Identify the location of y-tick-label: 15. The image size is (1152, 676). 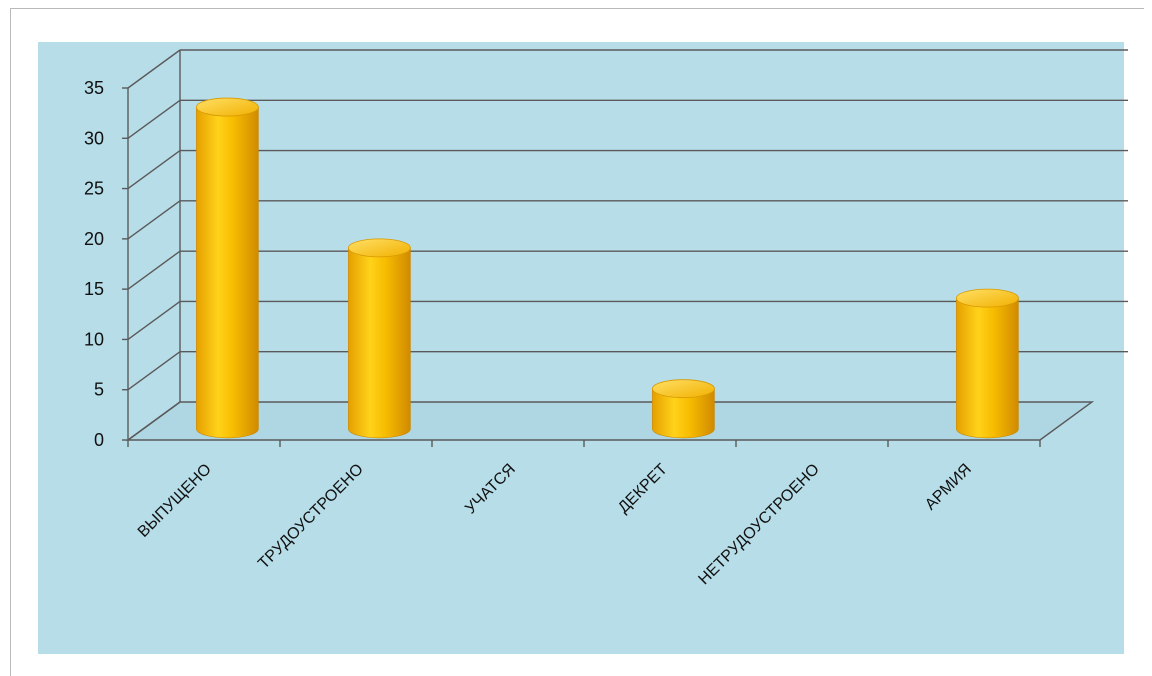
(94, 289).